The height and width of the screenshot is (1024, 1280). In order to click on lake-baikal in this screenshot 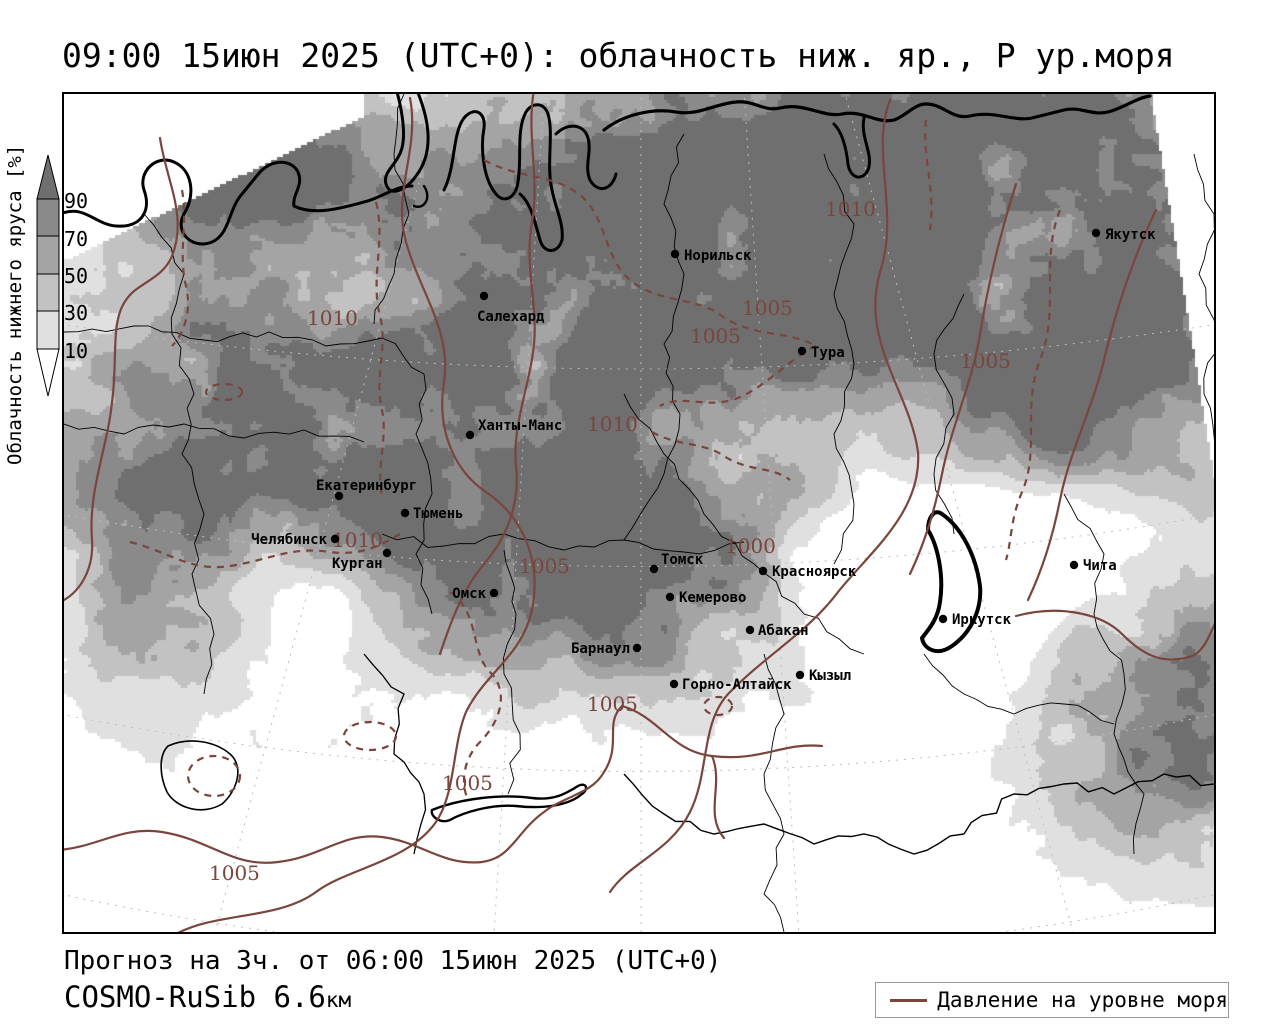, I will do `click(951, 582)`.